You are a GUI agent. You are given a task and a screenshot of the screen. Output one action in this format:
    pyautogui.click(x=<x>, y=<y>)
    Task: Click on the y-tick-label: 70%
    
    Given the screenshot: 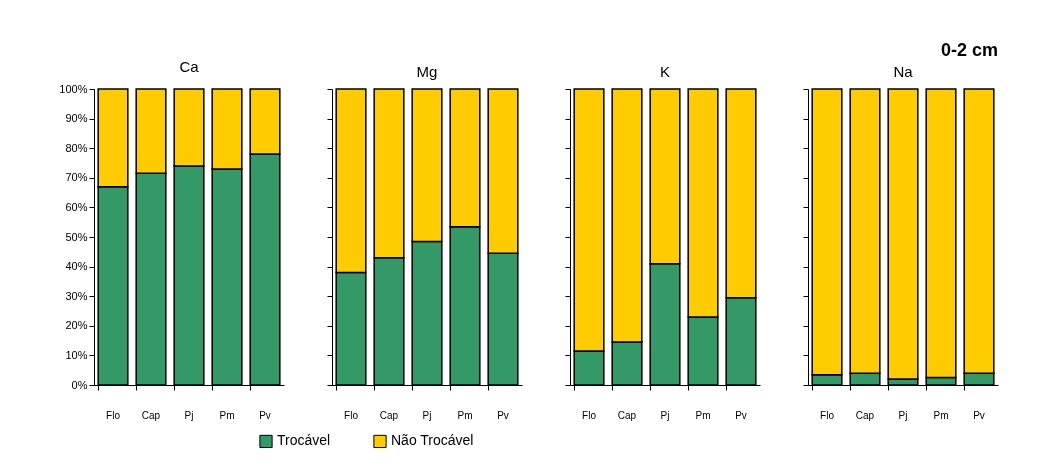 What is the action you would take?
    pyautogui.click(x=76, y=177)
    